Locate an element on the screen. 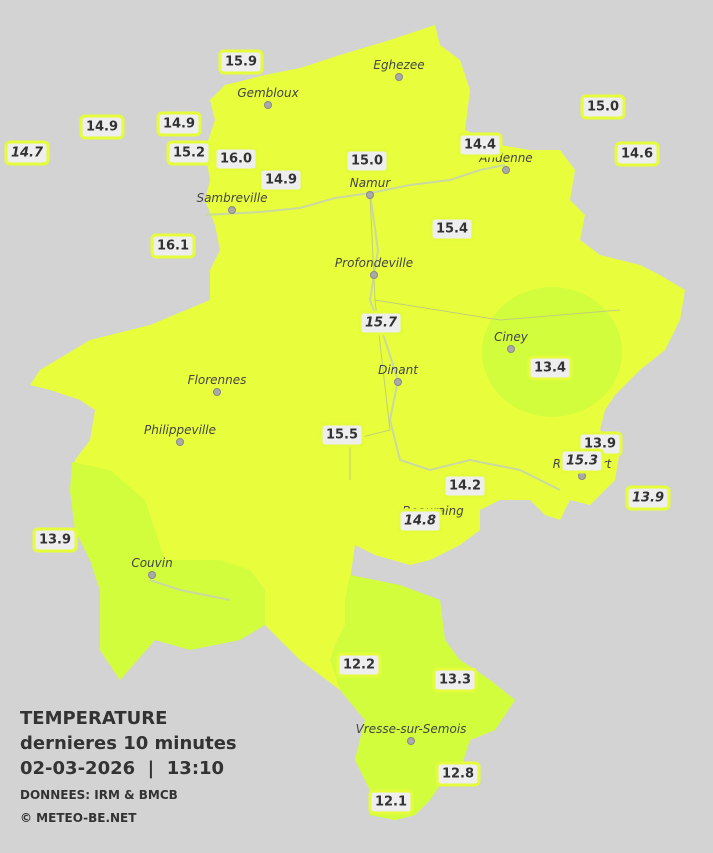  town-name: Florennes is located at coordinates (217, 380).